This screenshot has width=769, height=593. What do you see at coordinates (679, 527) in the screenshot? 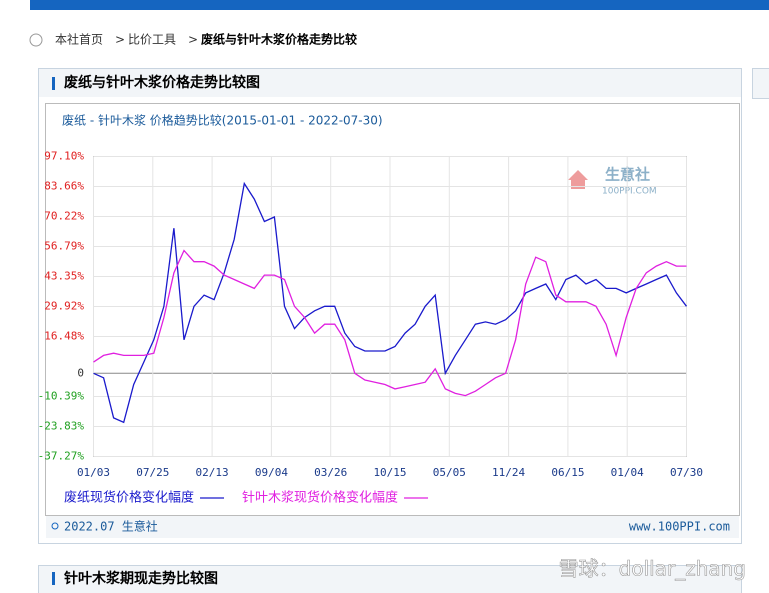
I see `footer-right: www.100PPI.com` at bounding box center [679, 527].